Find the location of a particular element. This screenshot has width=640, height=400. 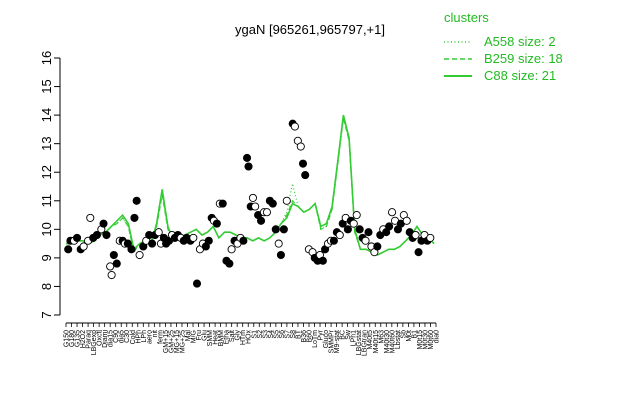

x-tick-label: dia15 is located at coordinates (111, 338).